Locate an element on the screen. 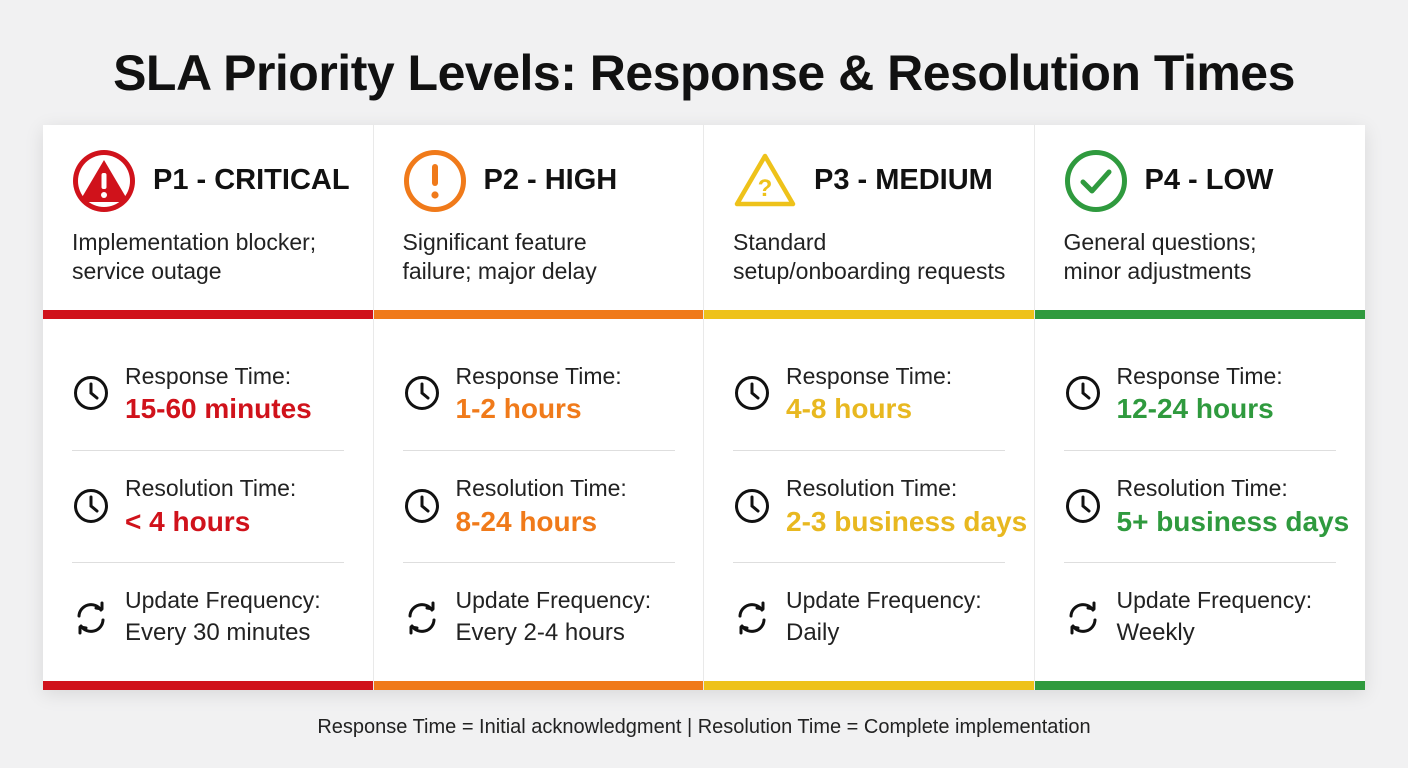 The height and width of the screenshot is (768, 1408). update-frequency-row: Update Frequency: Every 2-4 hours is located at coordinates (538, 618).